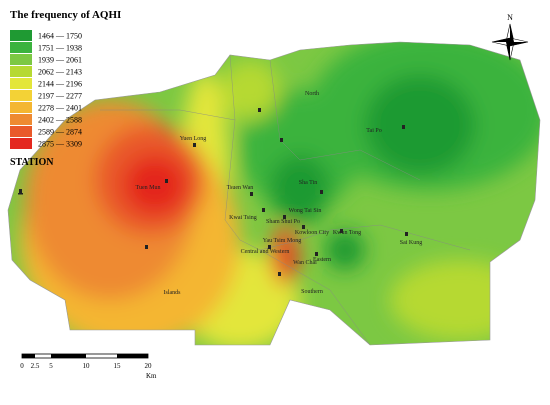 This screenshot has height=405, width=550. I want to click on district-label: Islands, so click(173, 293).